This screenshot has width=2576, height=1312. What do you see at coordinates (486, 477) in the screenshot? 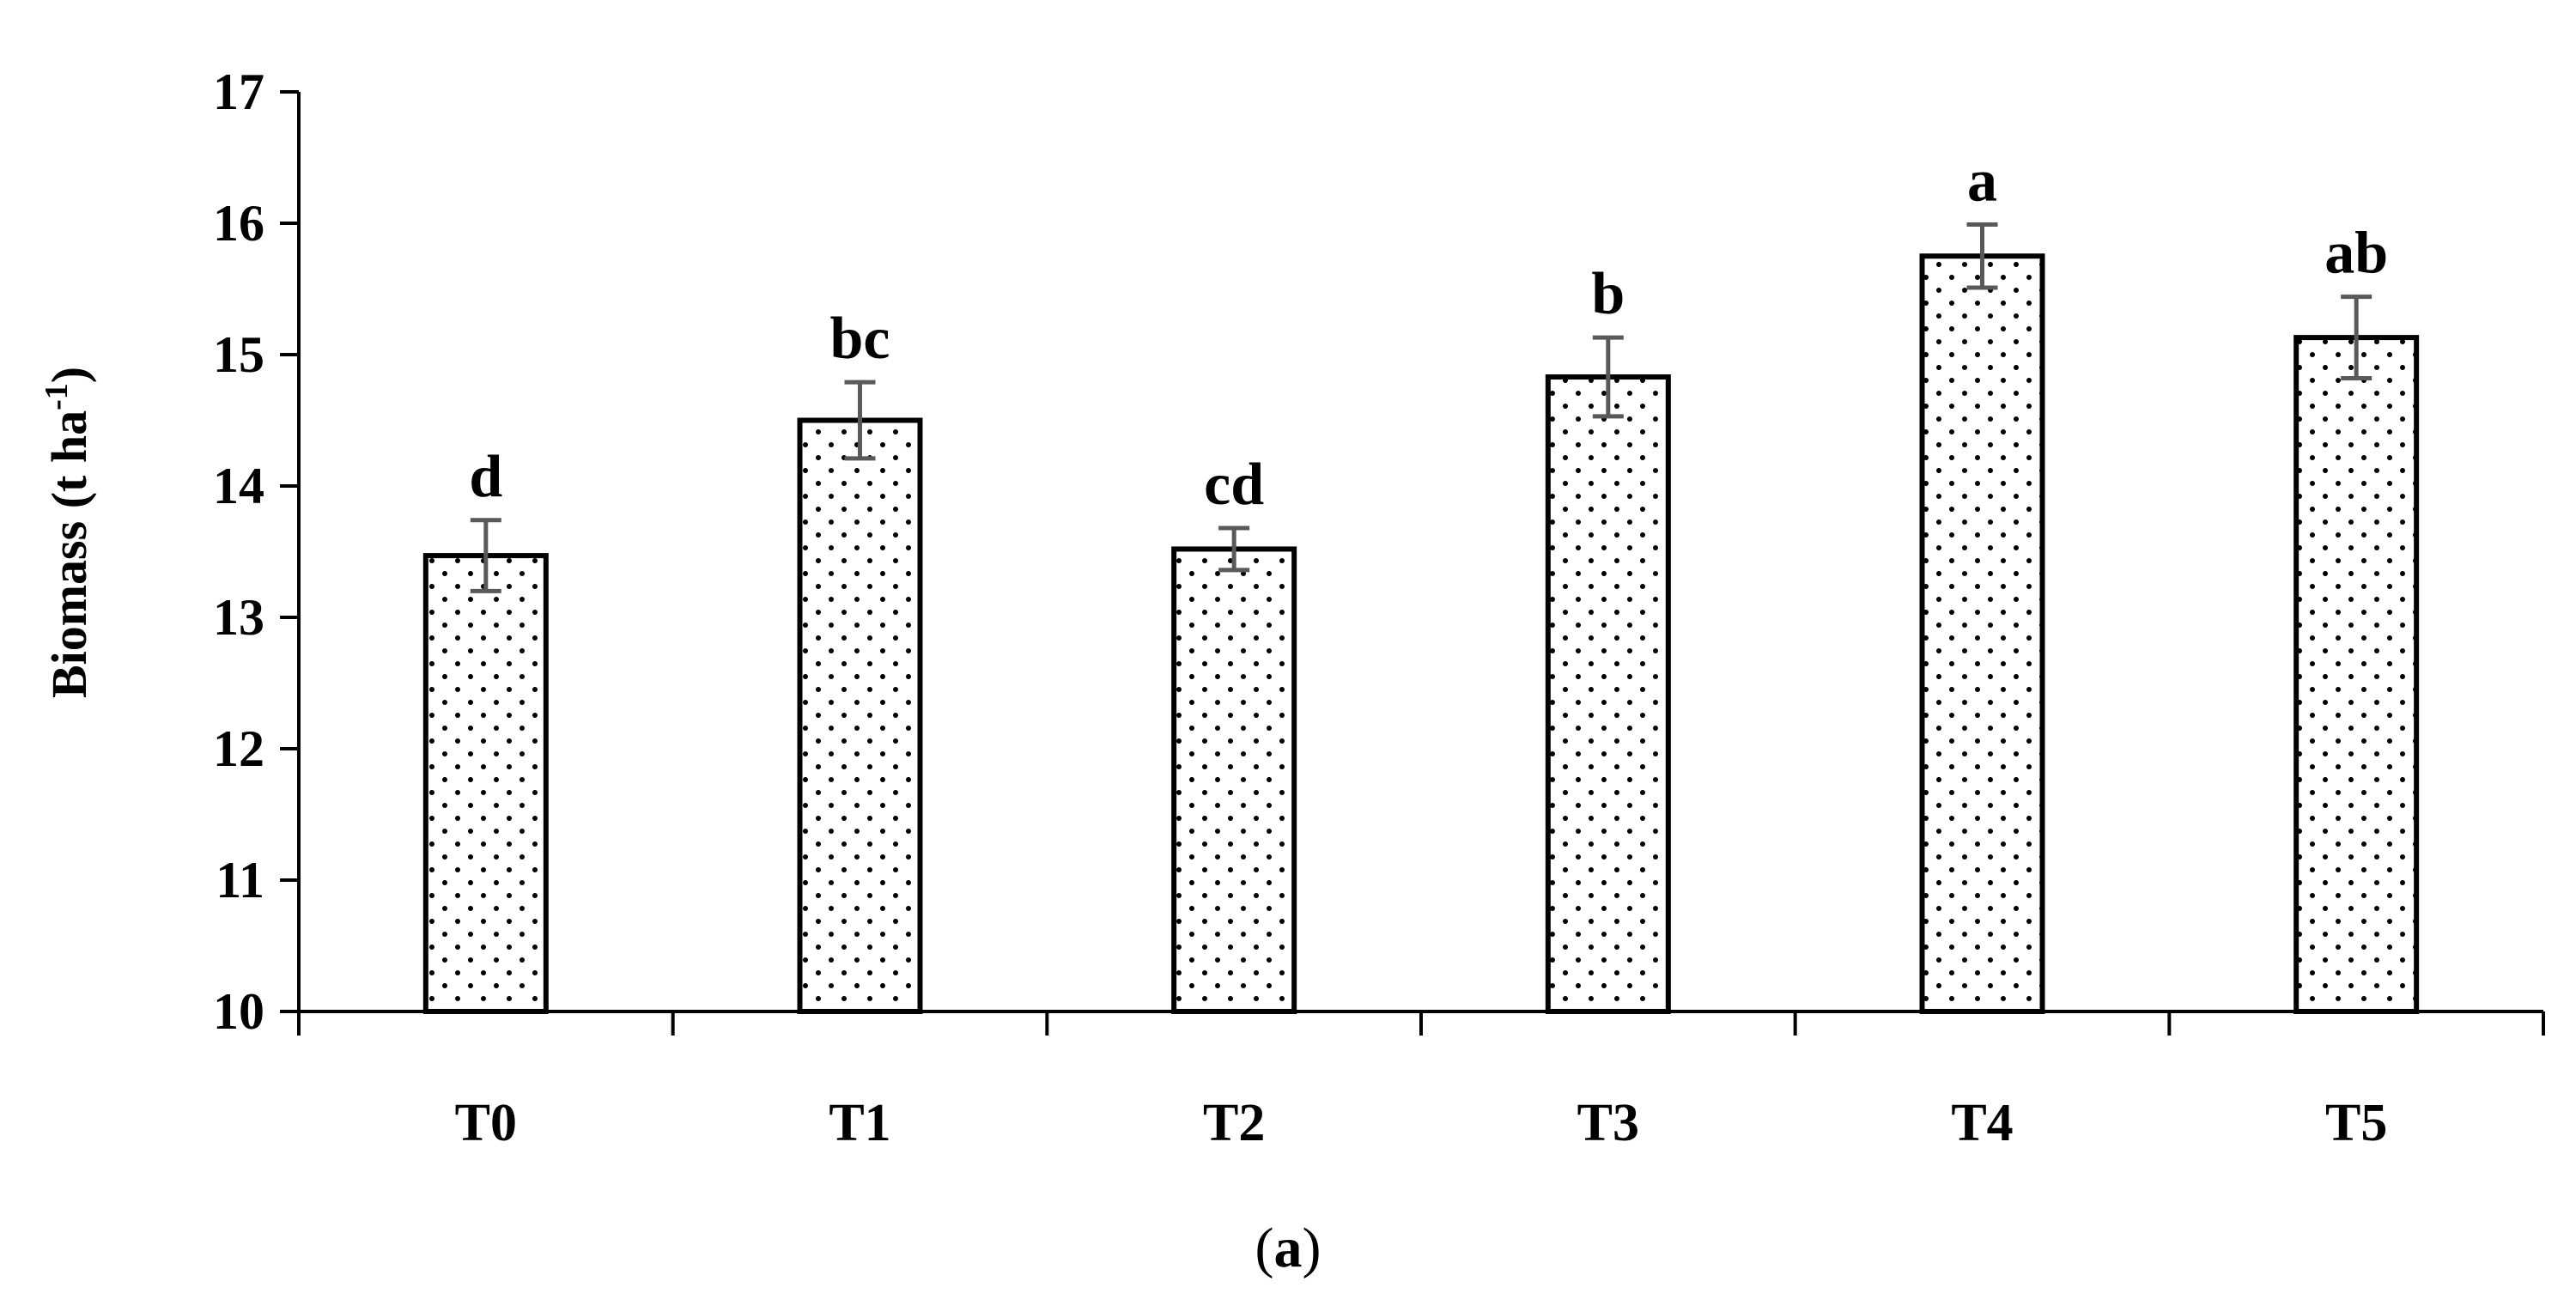
I see `significance-letter: d` at bounding box center [486, 477].